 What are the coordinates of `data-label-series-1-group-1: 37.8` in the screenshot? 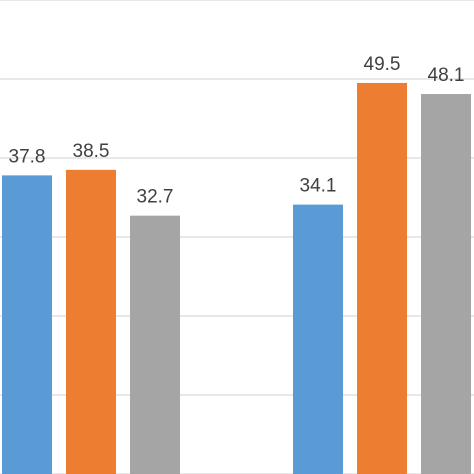 It's located at (27, 156).